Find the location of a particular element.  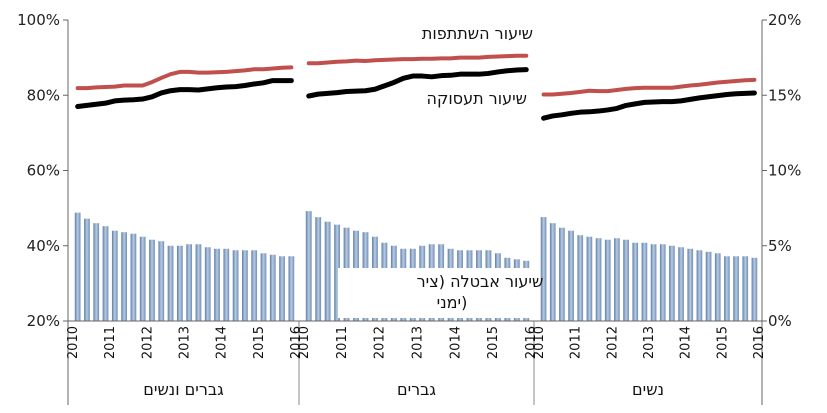

right-tick-label: 20% is located at coordinates (784, 20).